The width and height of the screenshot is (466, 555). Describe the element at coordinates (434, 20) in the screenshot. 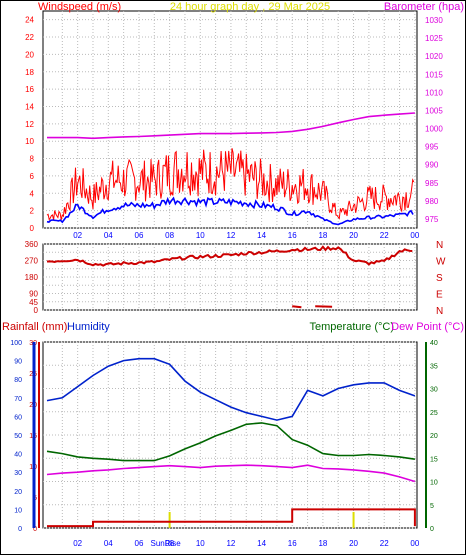

I see `barometer-tick-label: 1030` at that location.